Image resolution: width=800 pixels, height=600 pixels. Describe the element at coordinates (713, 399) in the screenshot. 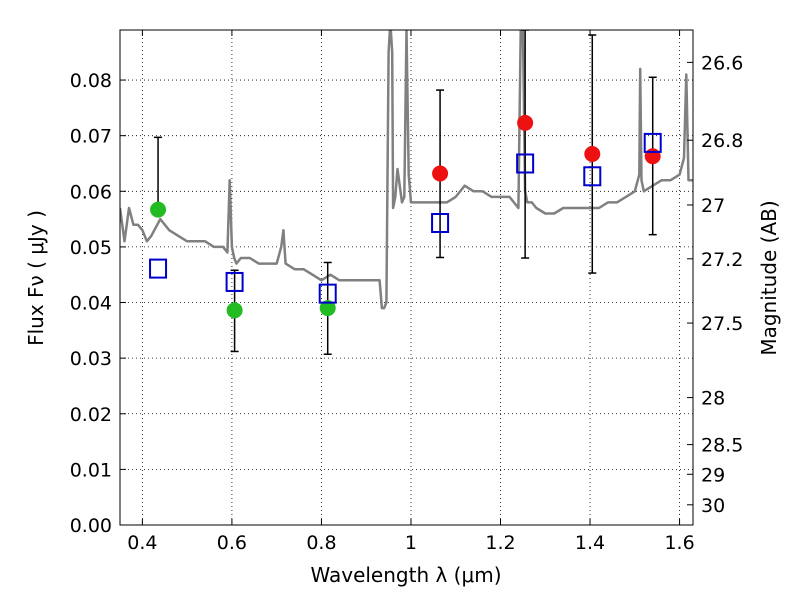

I see `magnitude-tick-label: 28` at that location.